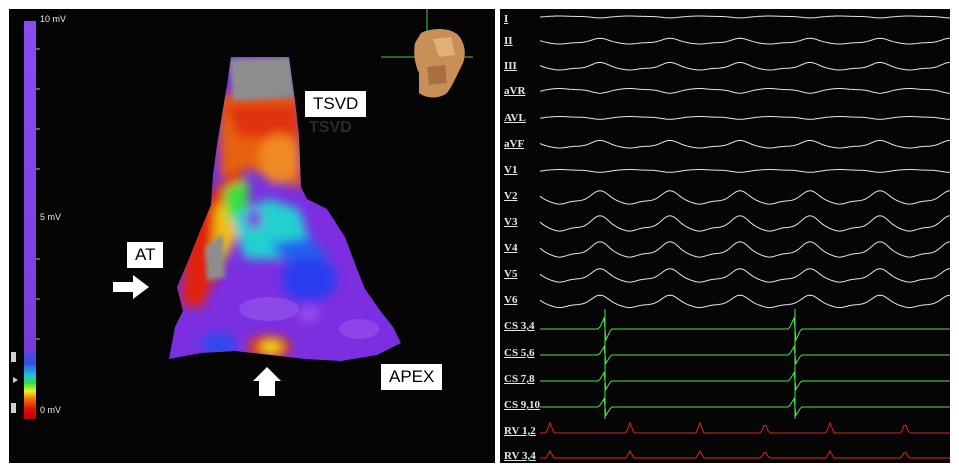 This screenshot has height=466, width=959. What do you see at coordinates (14, 382) in the screenshot?
I see `scale-range-markers` at bounding box center [14, 382].